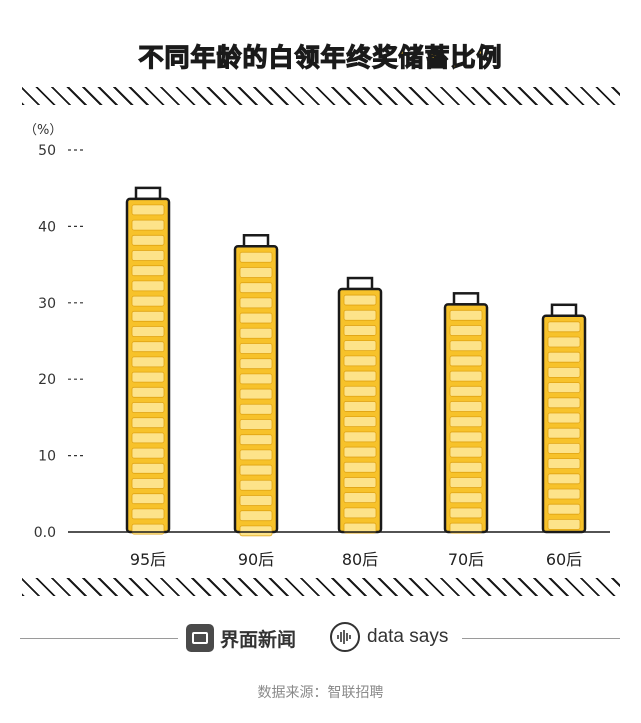 Image resolution: width=641 pixels, height=723 pixels. I want to click on bar-body, so click(564, 424).